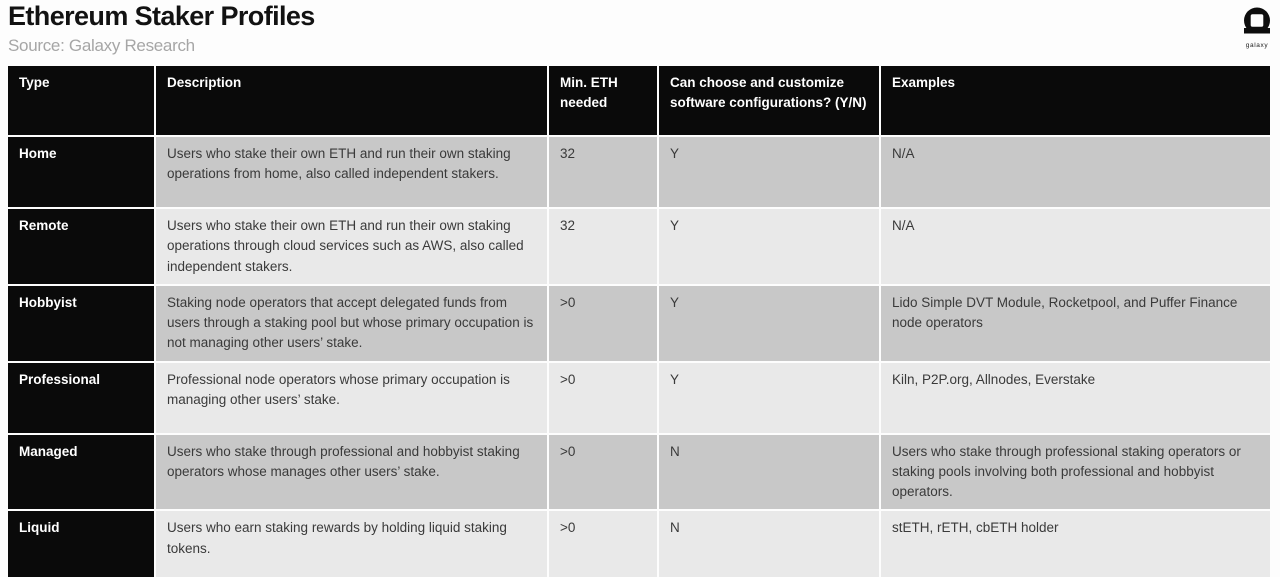 The width and height of the screenshot is (1280, 577). Describe the element at coordinates (161, 16) in the screenshot. I see `page-title: Ethereum Staker Profiles` at that location.